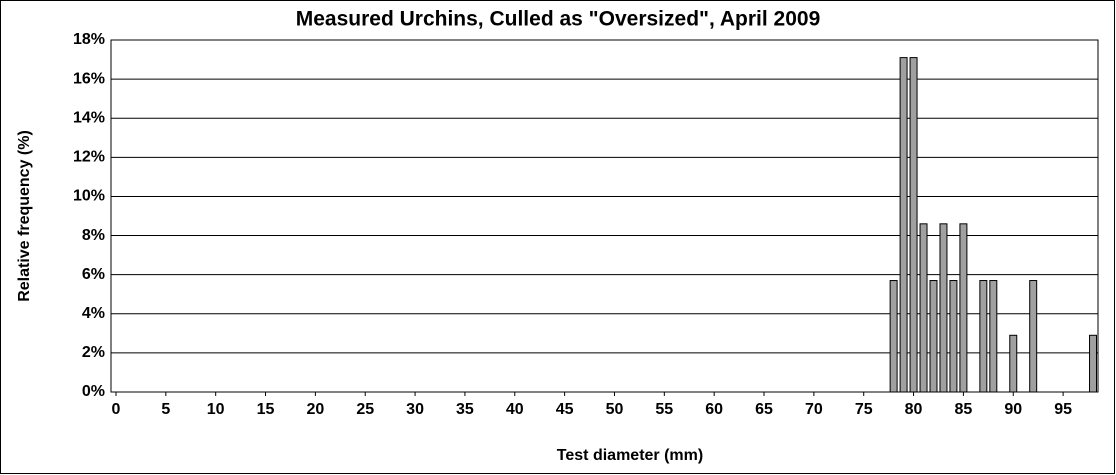 This screenshot has height=475, width=1116. I want to click on y-tick-label: 6%, so click(93, 274).